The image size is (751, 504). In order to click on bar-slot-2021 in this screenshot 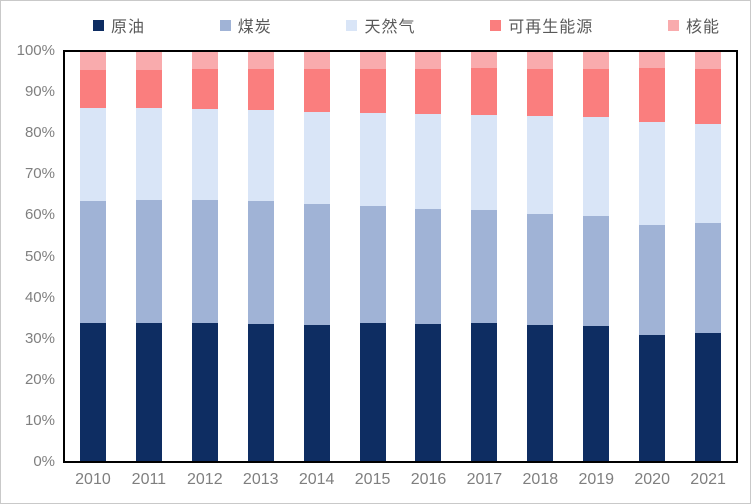, I will do `click(708, 256)`.